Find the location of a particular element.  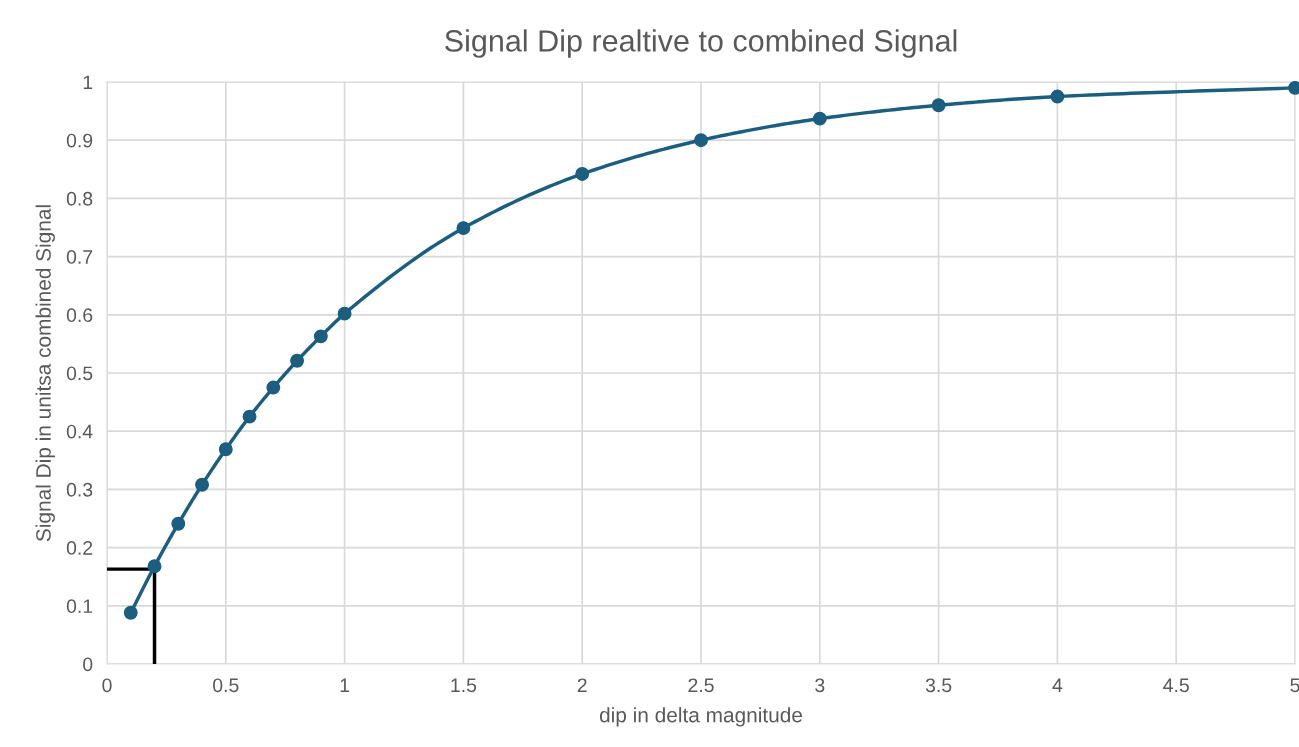

y-tick-label: 0.5 is located at coordinates (79, 373).